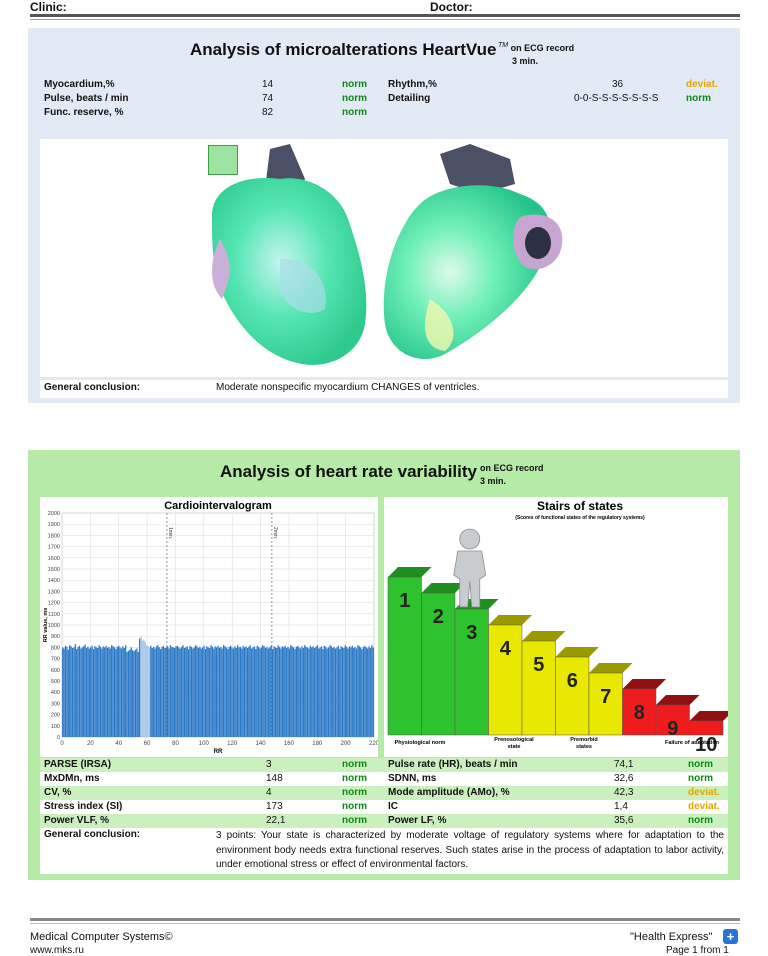  I want to click on time-marker-label: 2min., so click(275, 533).